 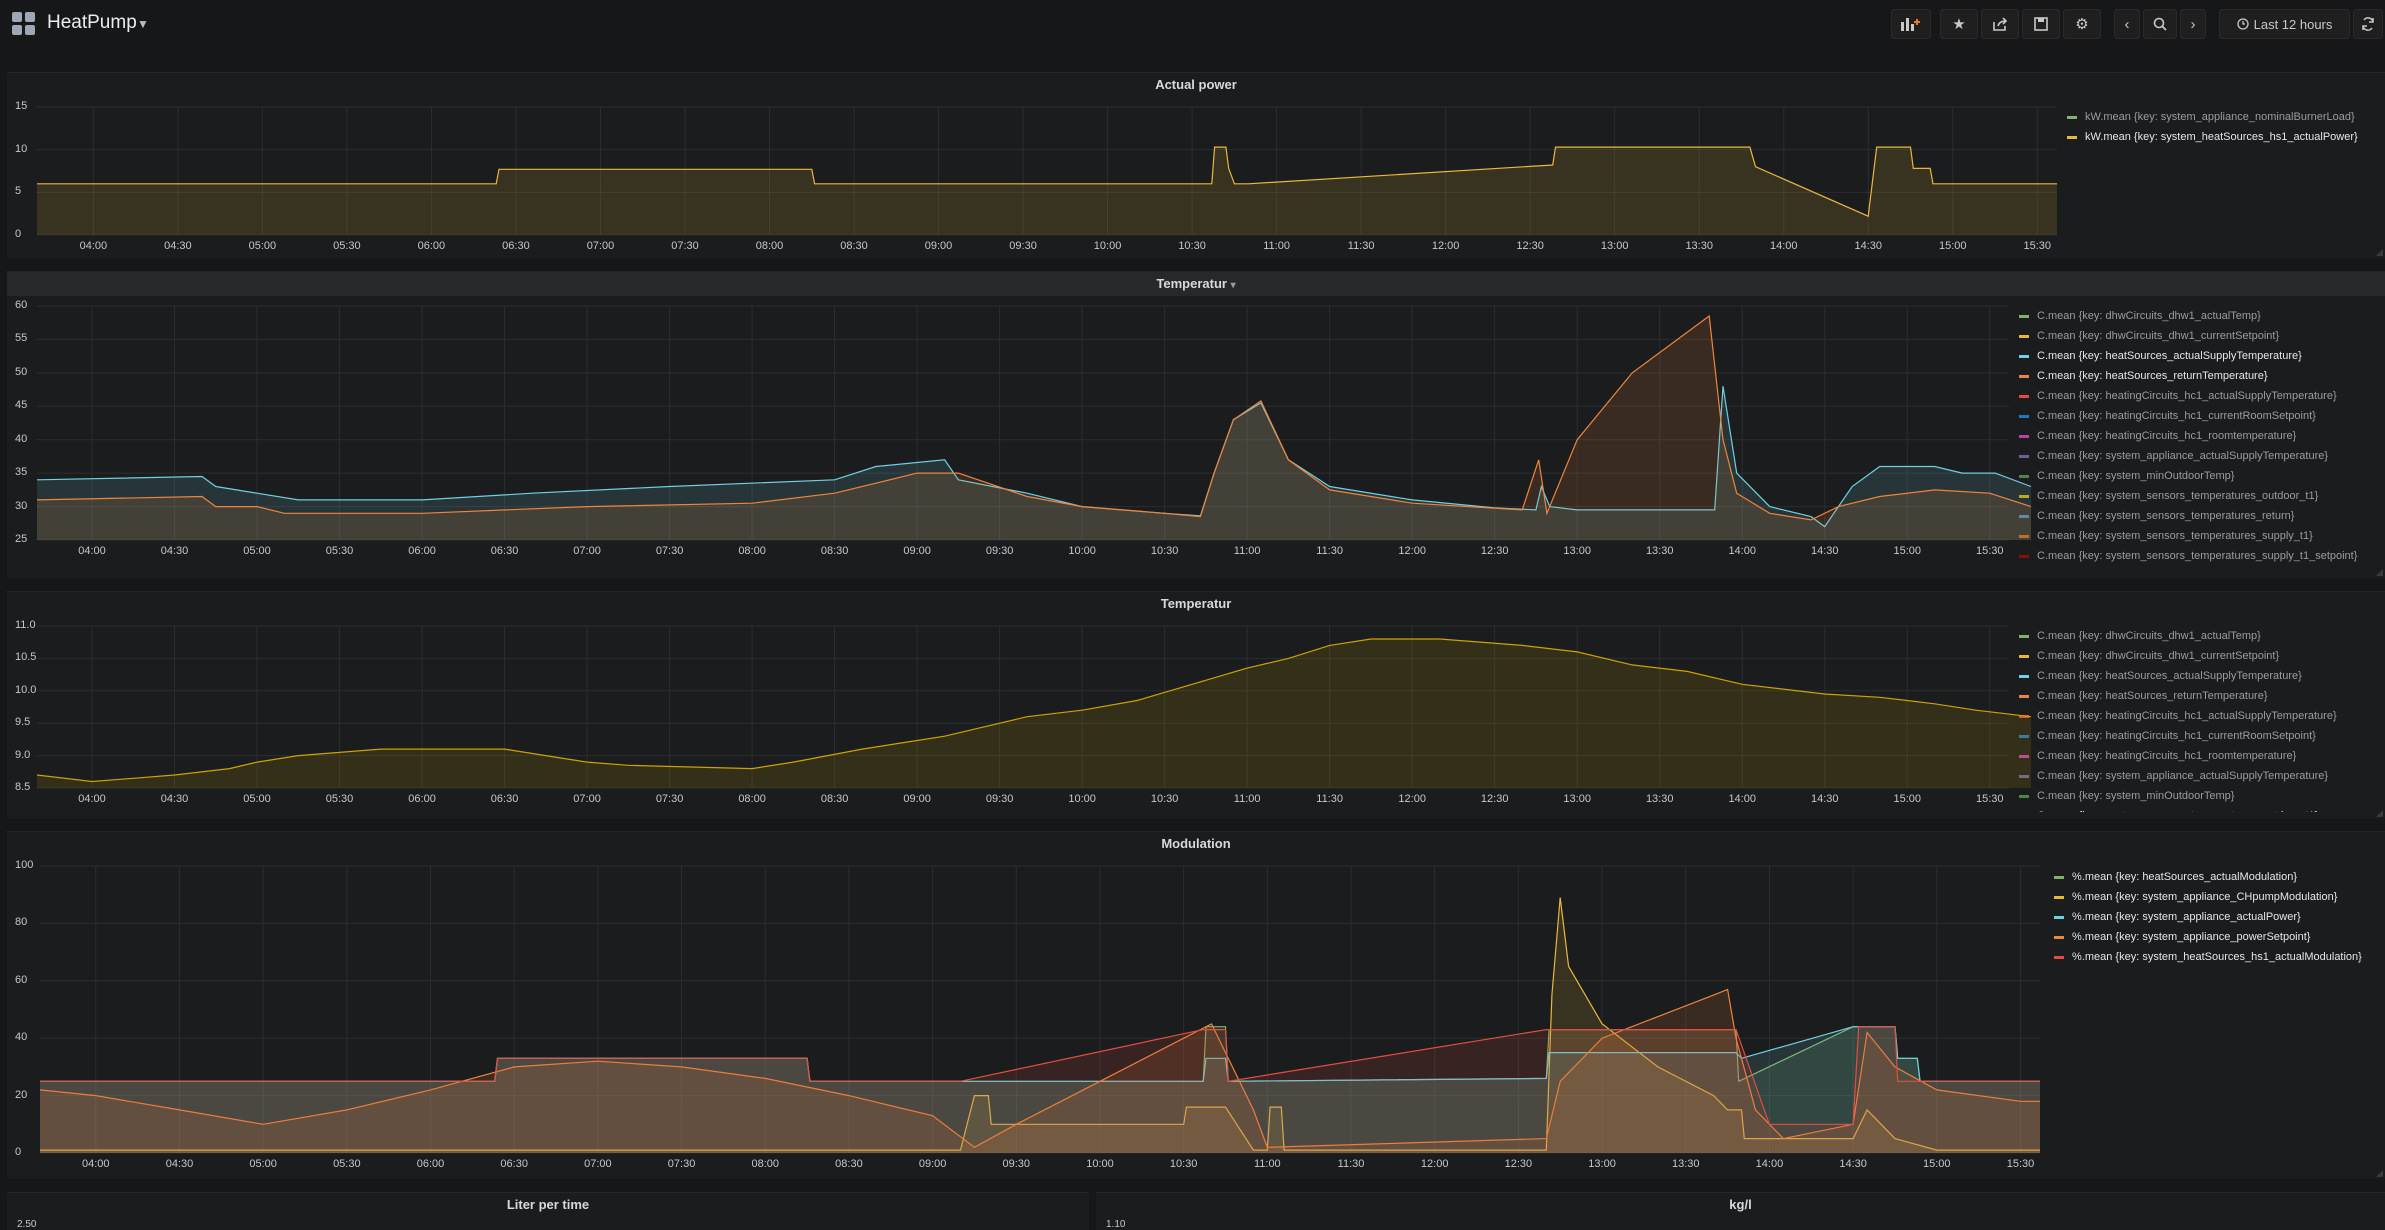 I want to click on star-button: ★, so click(x=1959, y=24).